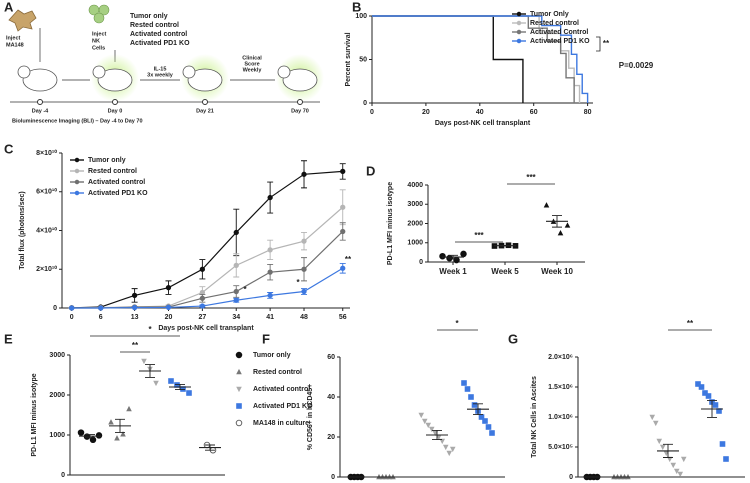 The image size is (750, 483). Describe the element at coordinates (169, 317) in the screenshot. I see `x-tick-label: 20` at that location.